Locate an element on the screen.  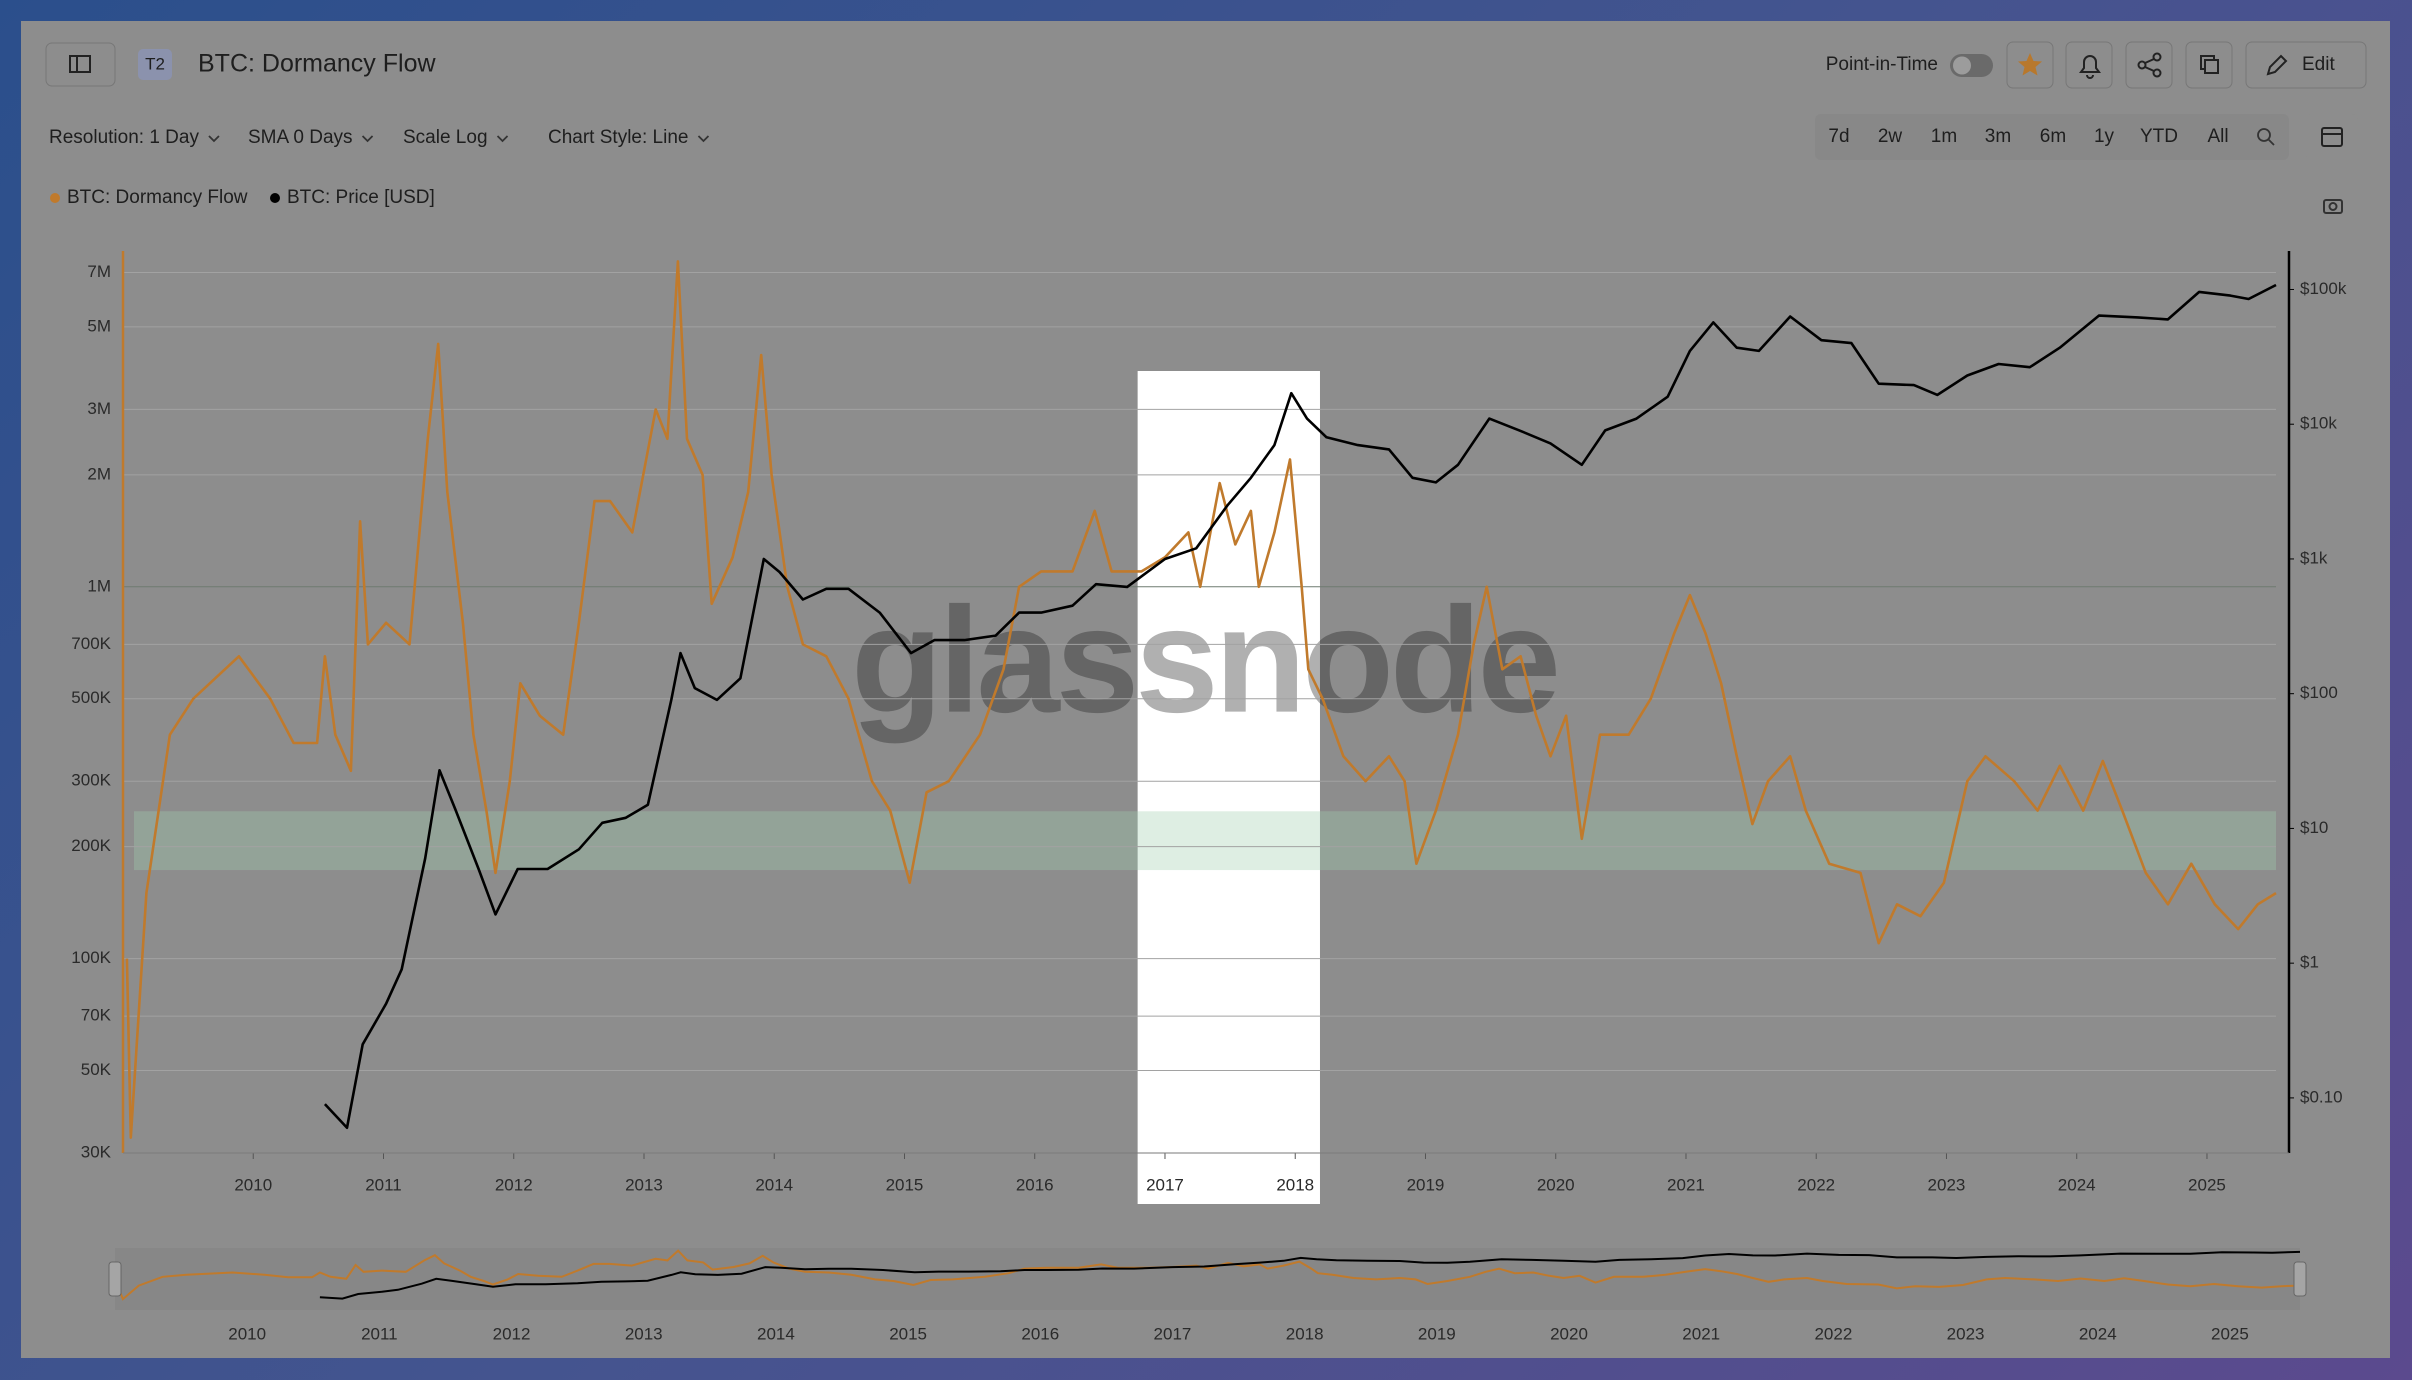
x-tick-label: 2012 is located at coordinates (514, 1184).